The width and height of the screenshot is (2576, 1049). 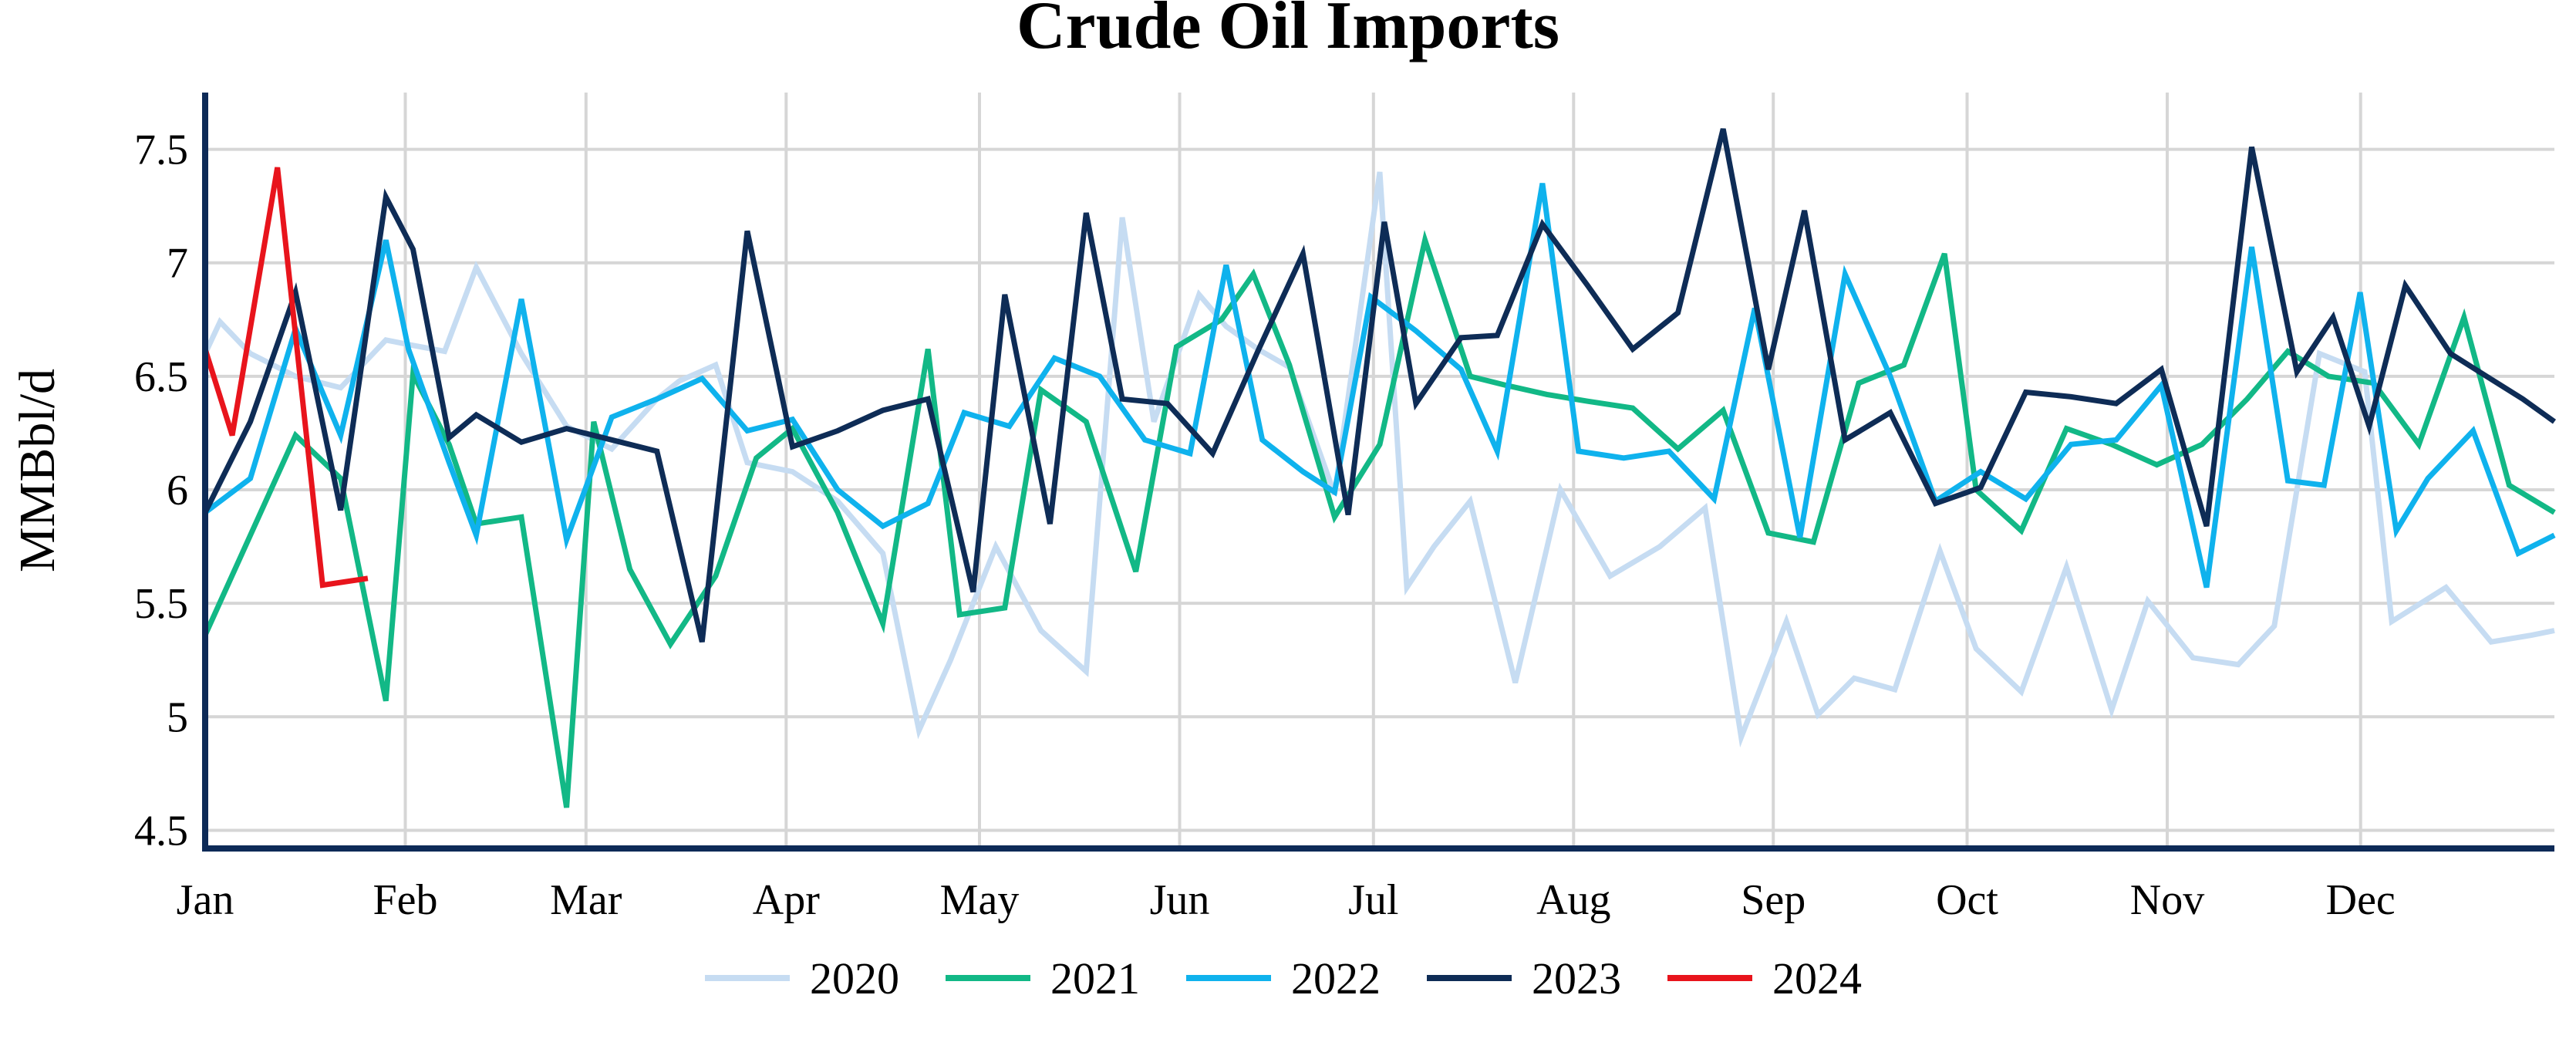 I want to click on legend-item-2024: 2024, so click(x=1764, y=978).